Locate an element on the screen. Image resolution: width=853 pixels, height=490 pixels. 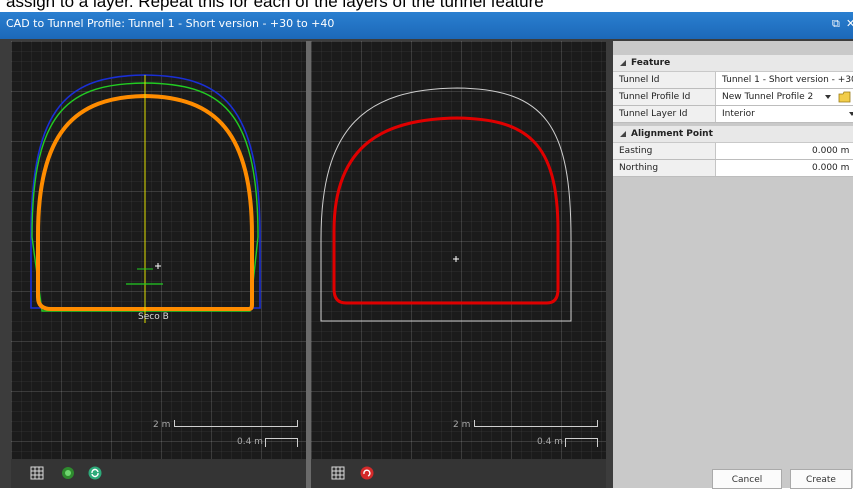
easting-input: 0.000 m is located at coordinates (784, 151).